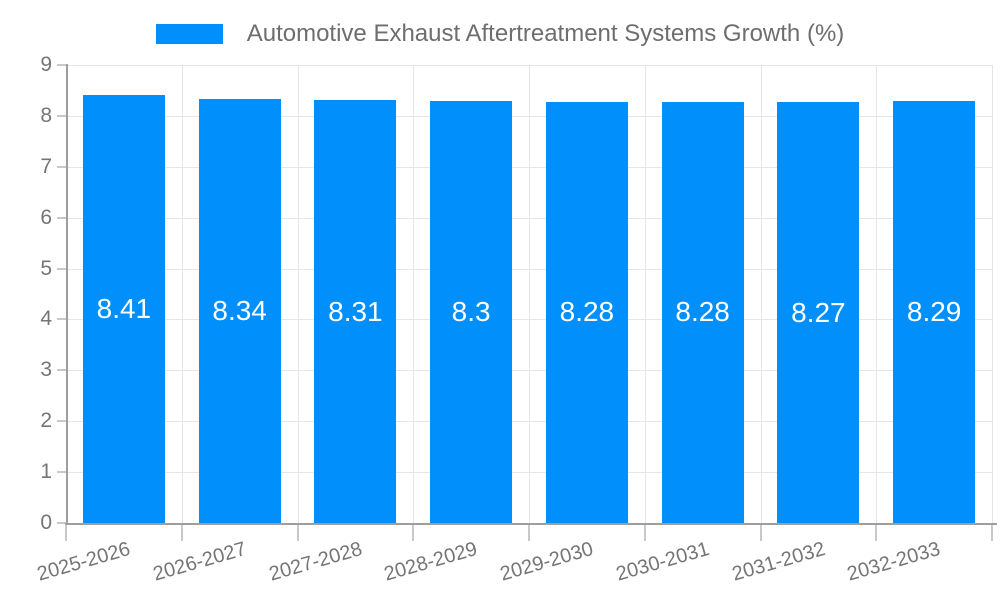 The image size is (1000, 600). Describe the element at coordinates (46, 421) in the screenshot. I see `y-tick-label: 2` at that location.